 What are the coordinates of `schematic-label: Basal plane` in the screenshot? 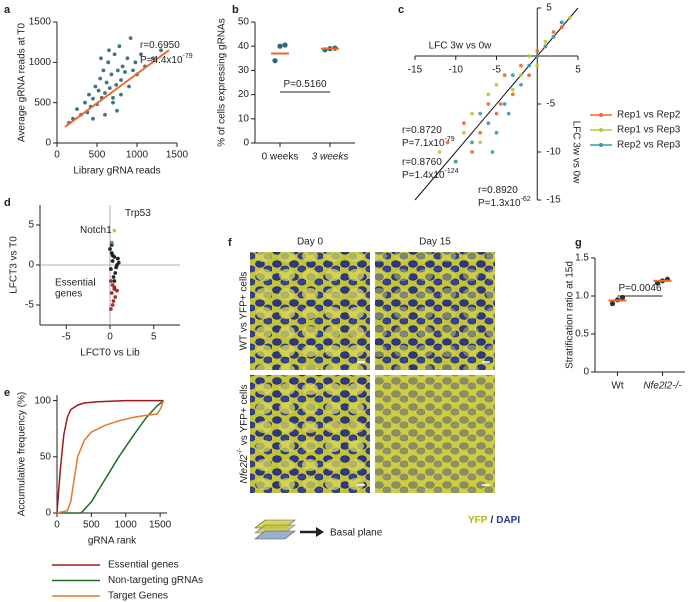 It's located at (356, 533).